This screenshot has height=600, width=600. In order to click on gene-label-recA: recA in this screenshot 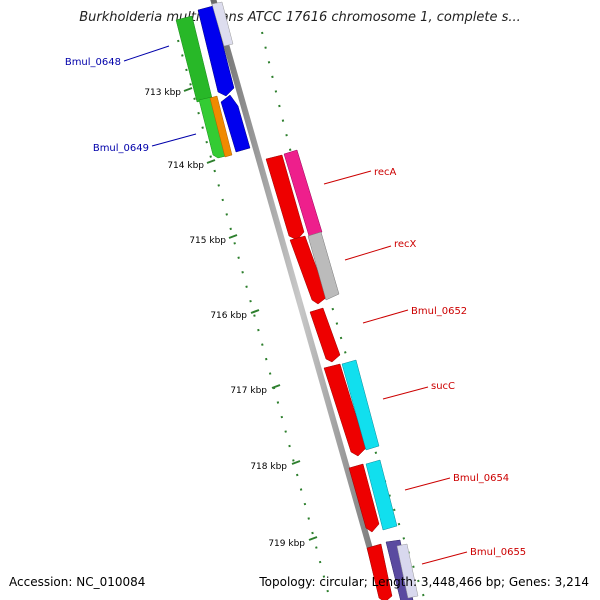, I will do `click(385, 172)`.